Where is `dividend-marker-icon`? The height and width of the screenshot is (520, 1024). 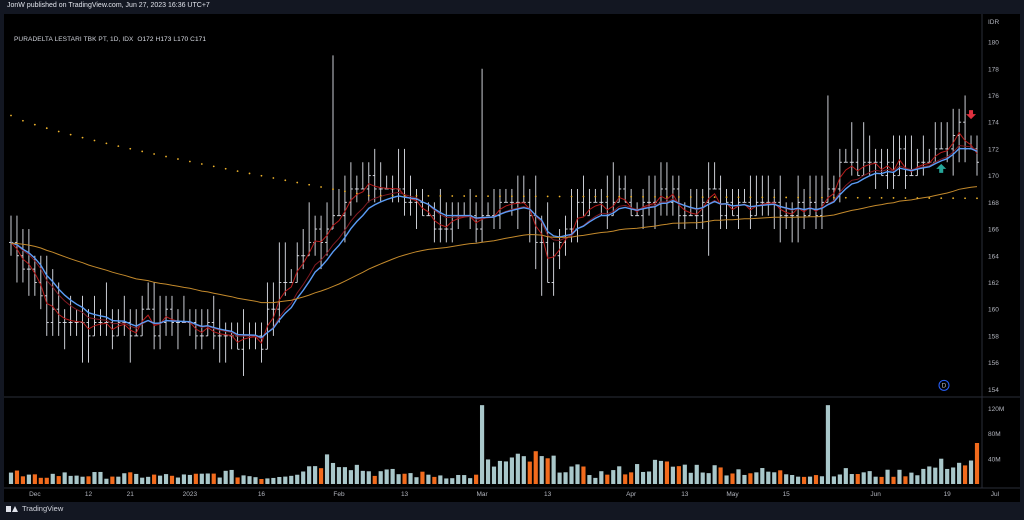
dividend-marker-icon is located at coordinates (944, 385).